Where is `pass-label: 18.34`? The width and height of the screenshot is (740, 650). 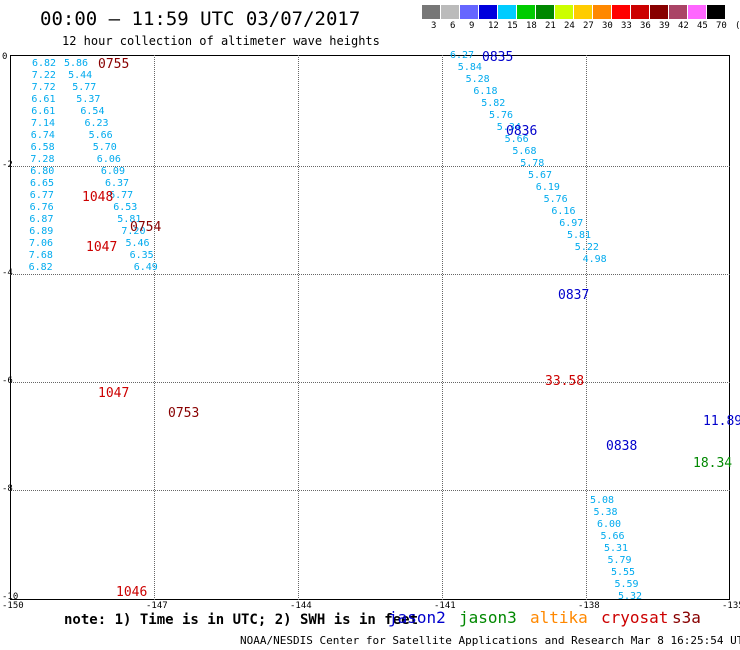 pass-label: 18.34 is located at coordinates (713, 463).